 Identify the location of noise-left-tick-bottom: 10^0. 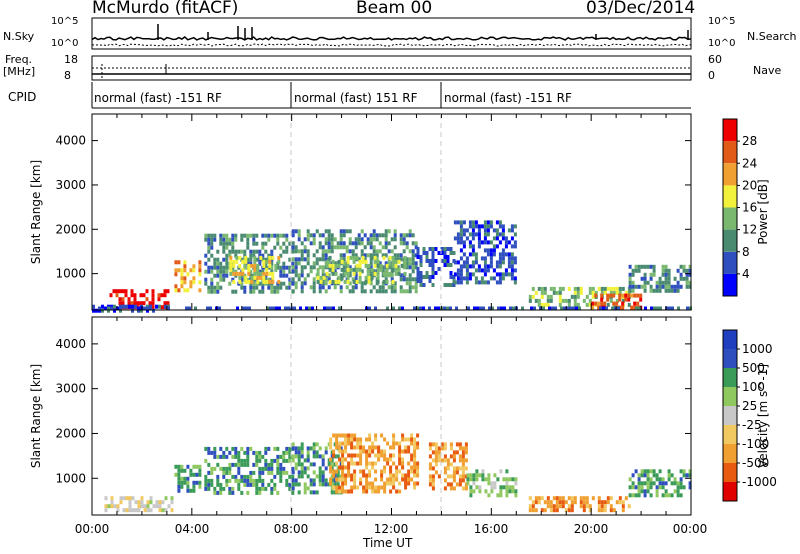
(65, 43).